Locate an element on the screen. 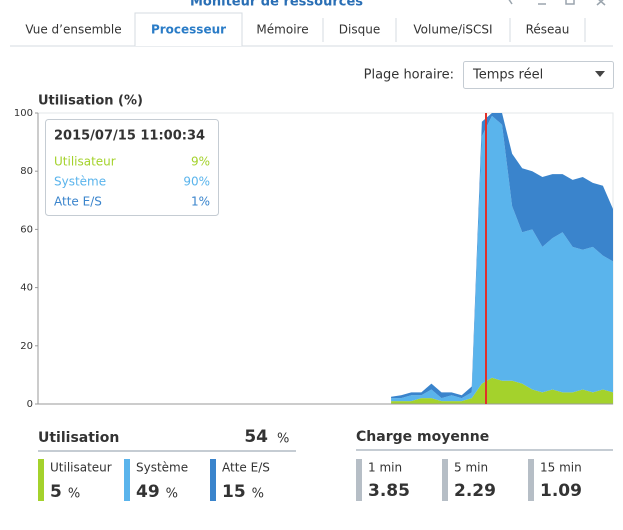 The width and height of the screenshot is (623, 530). tab: Processeur is located at coordinates (188, 30).